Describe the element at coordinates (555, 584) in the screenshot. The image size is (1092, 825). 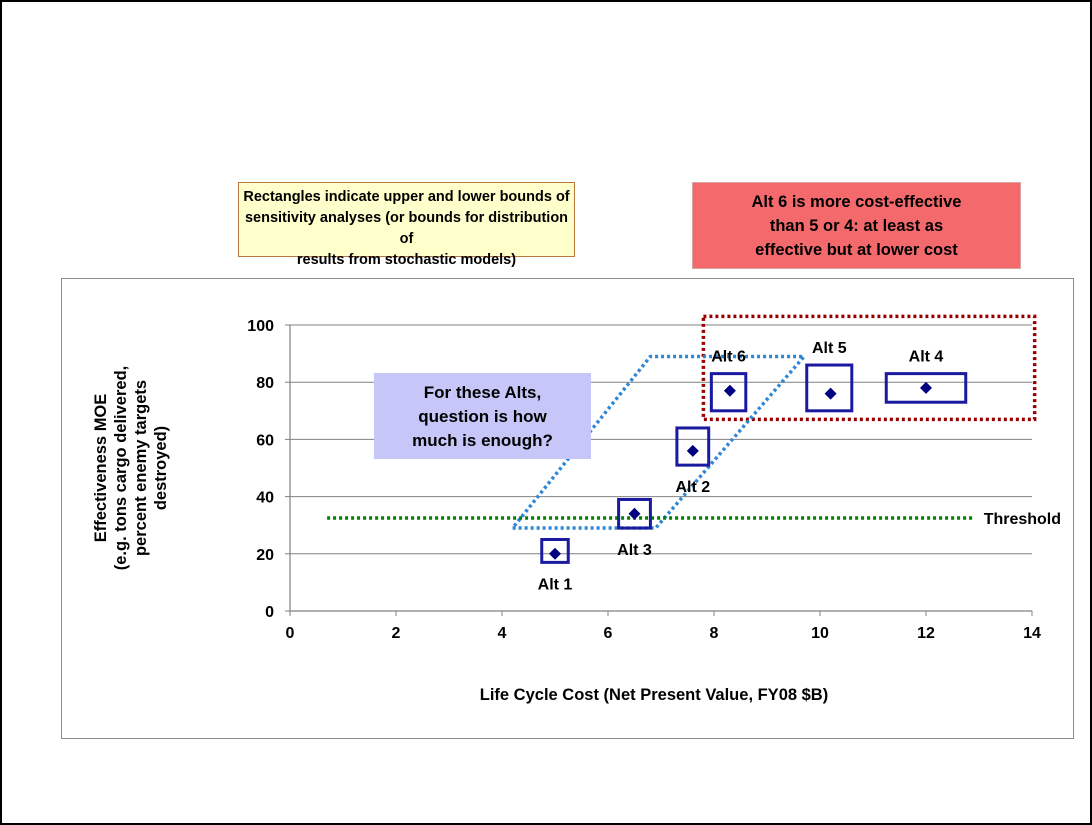
I see `point-label: Alt 1` at that location.